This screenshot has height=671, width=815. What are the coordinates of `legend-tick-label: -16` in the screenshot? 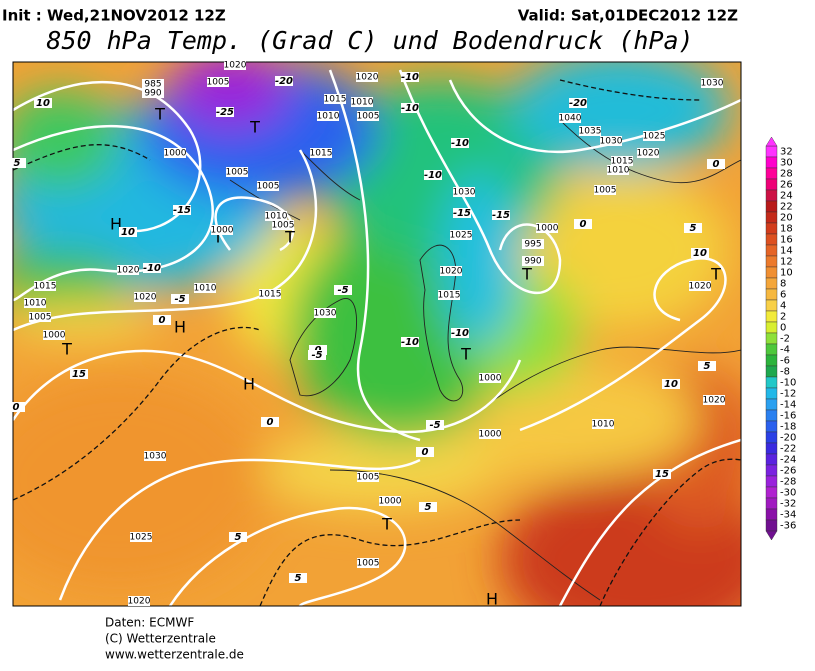 It's located at (788, 416).